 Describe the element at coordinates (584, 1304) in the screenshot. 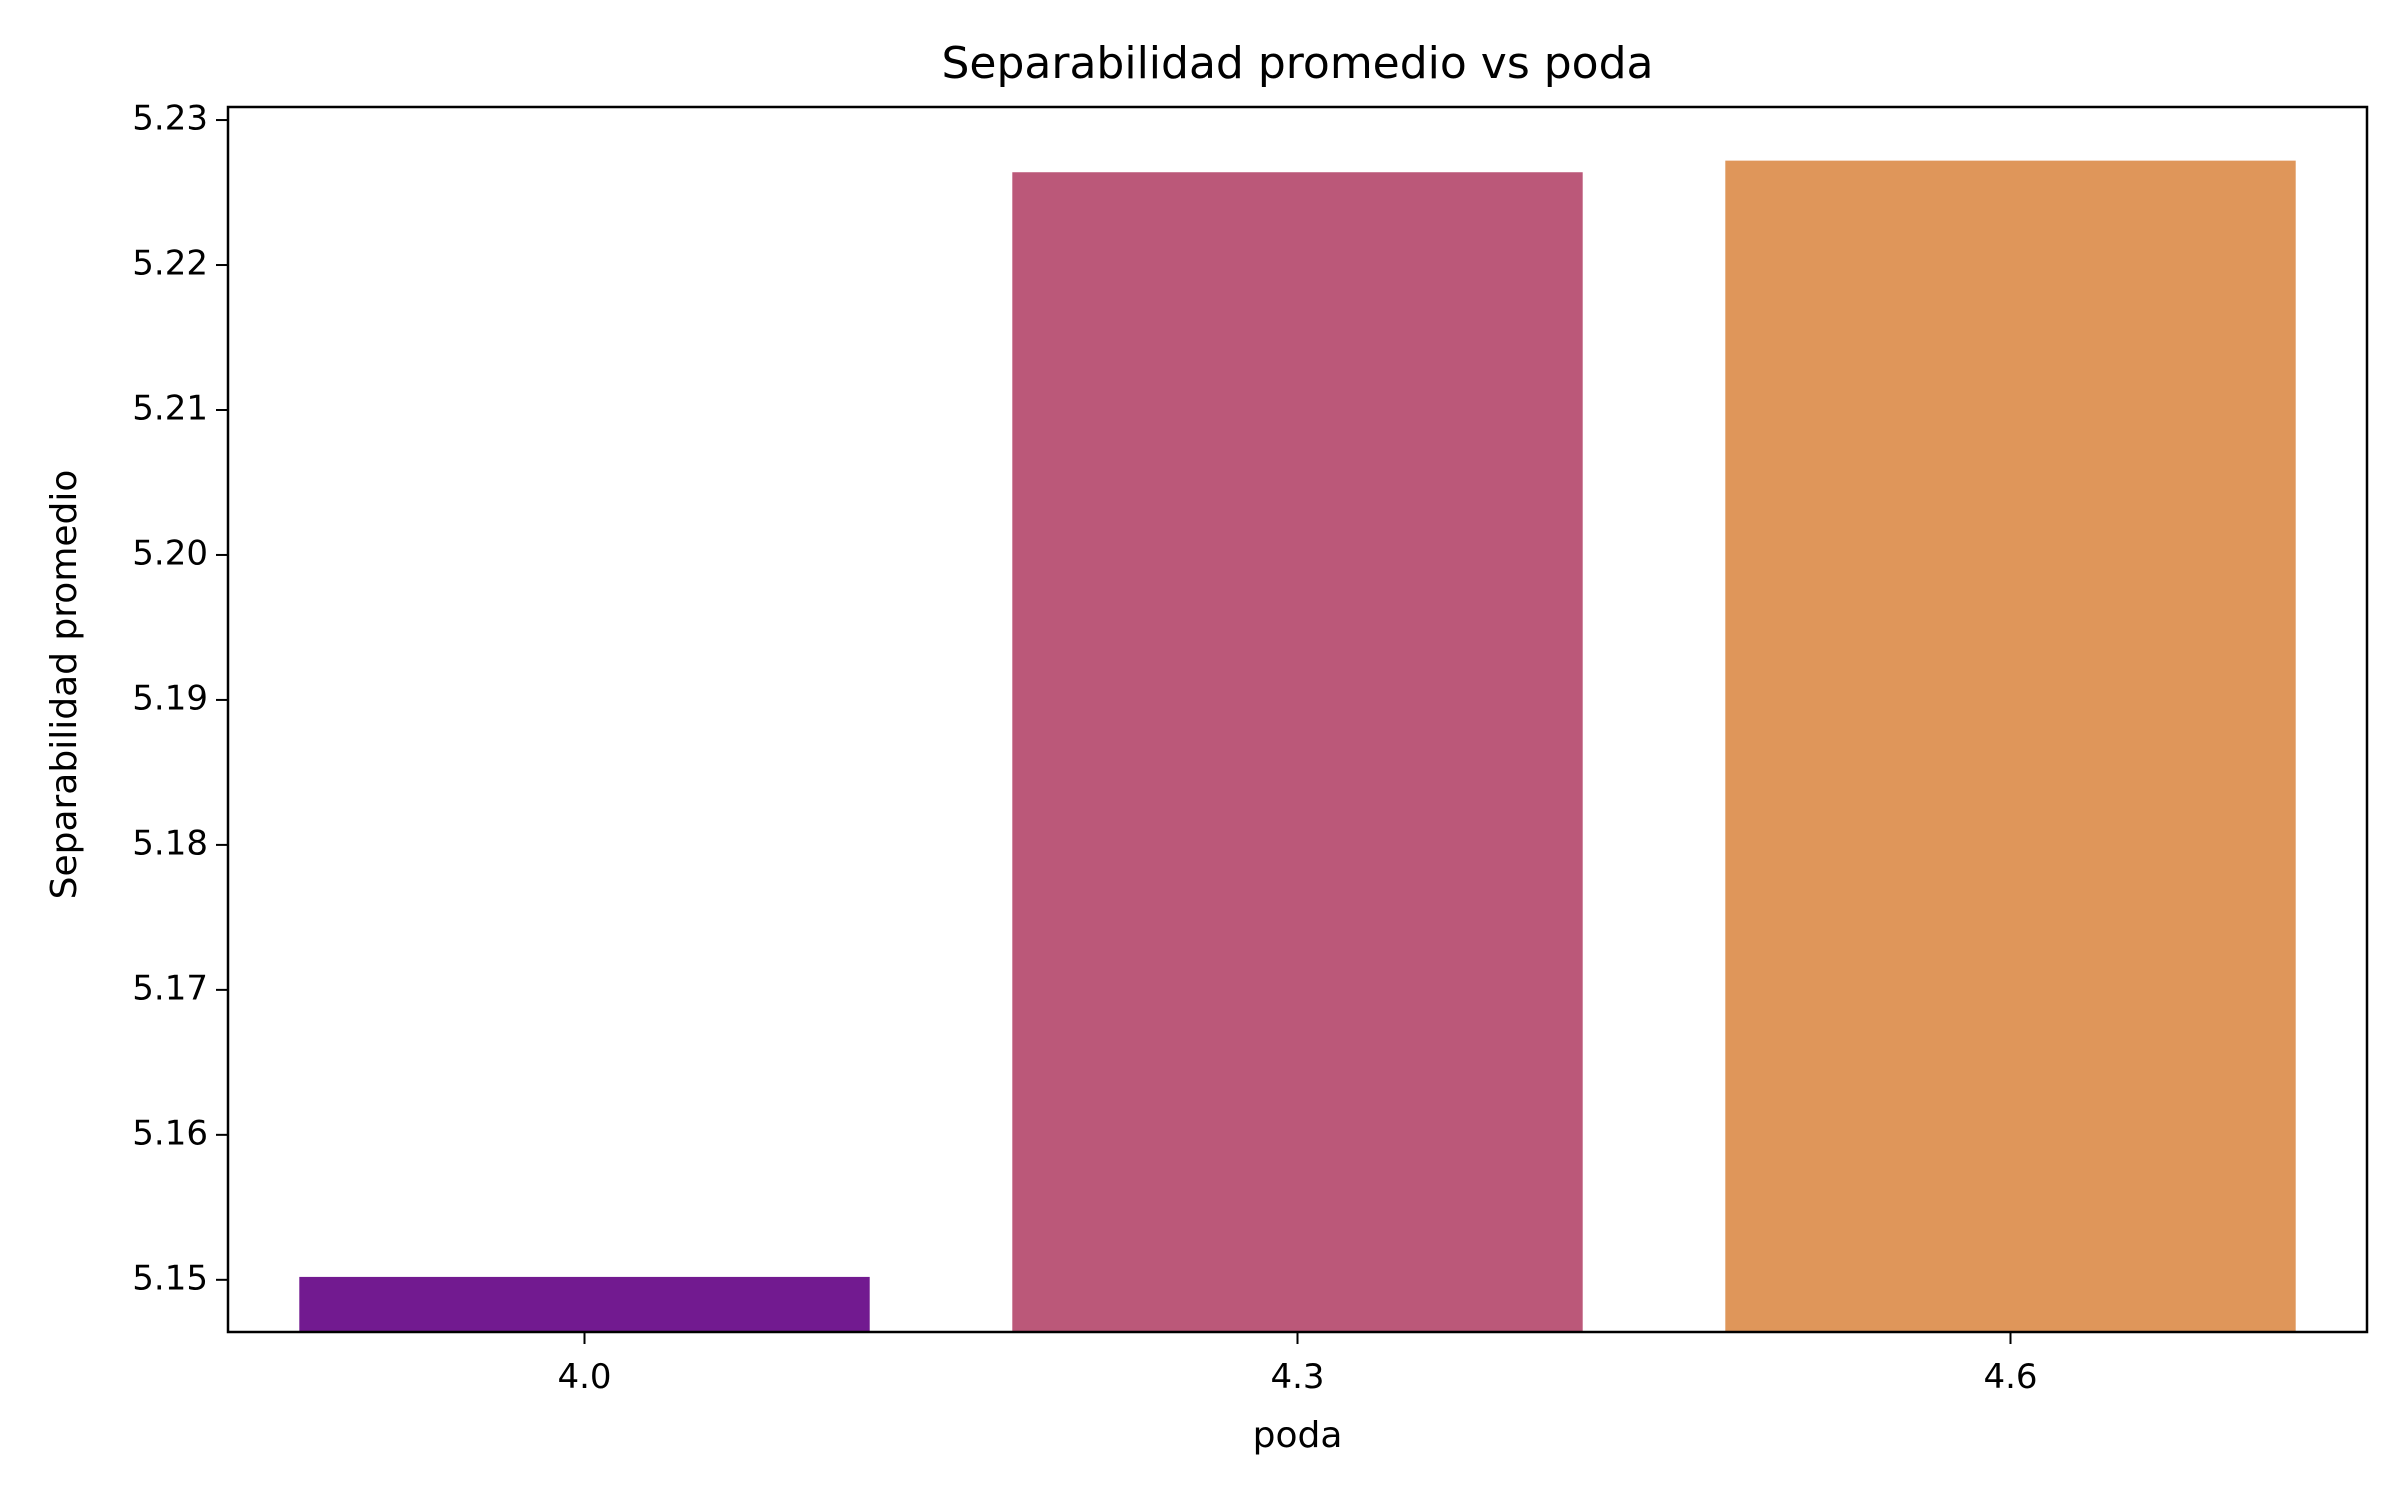

I see `bar-4.0` at that location.